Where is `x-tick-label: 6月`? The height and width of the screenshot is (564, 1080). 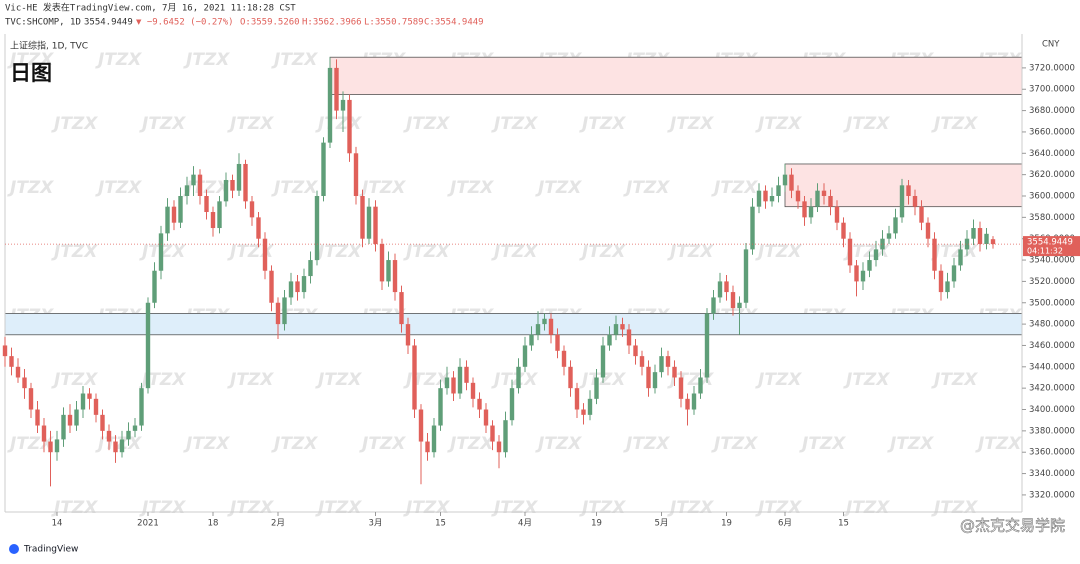 x-tick-label: 6月 is located at coordinates (785, 524).